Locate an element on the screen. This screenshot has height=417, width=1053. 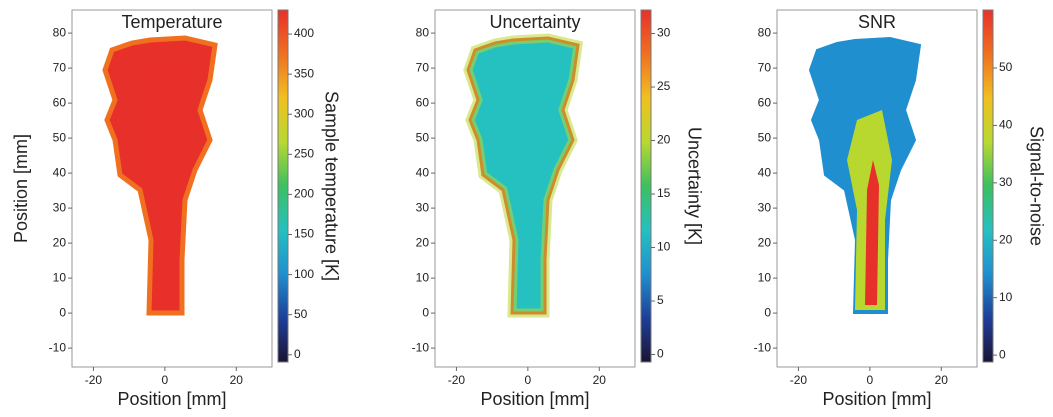
colorbar-tick-label: 300 is located at coordinates (304, 113).